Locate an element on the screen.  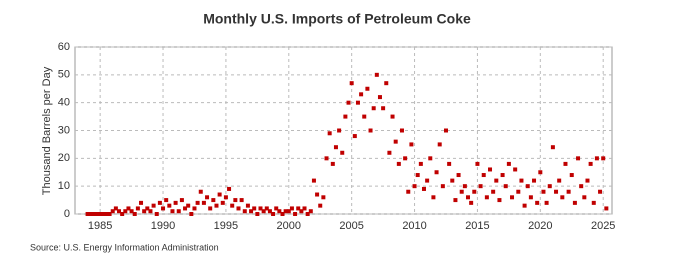
x-tick-label: 1990 is located at coordinates (163, 226).